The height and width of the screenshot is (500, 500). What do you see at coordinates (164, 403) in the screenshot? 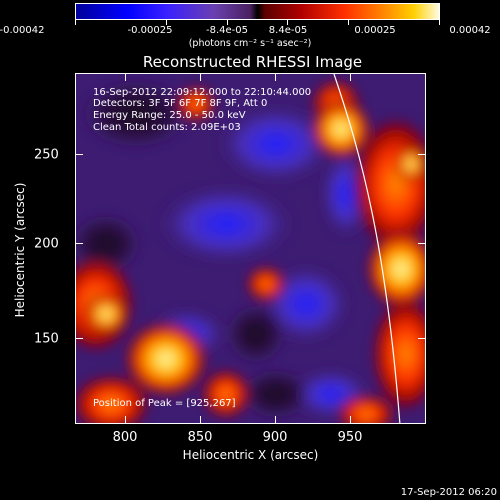
I see `peak-position-text: Position of Peak = [925,267]` at bounding box center [164, 403].